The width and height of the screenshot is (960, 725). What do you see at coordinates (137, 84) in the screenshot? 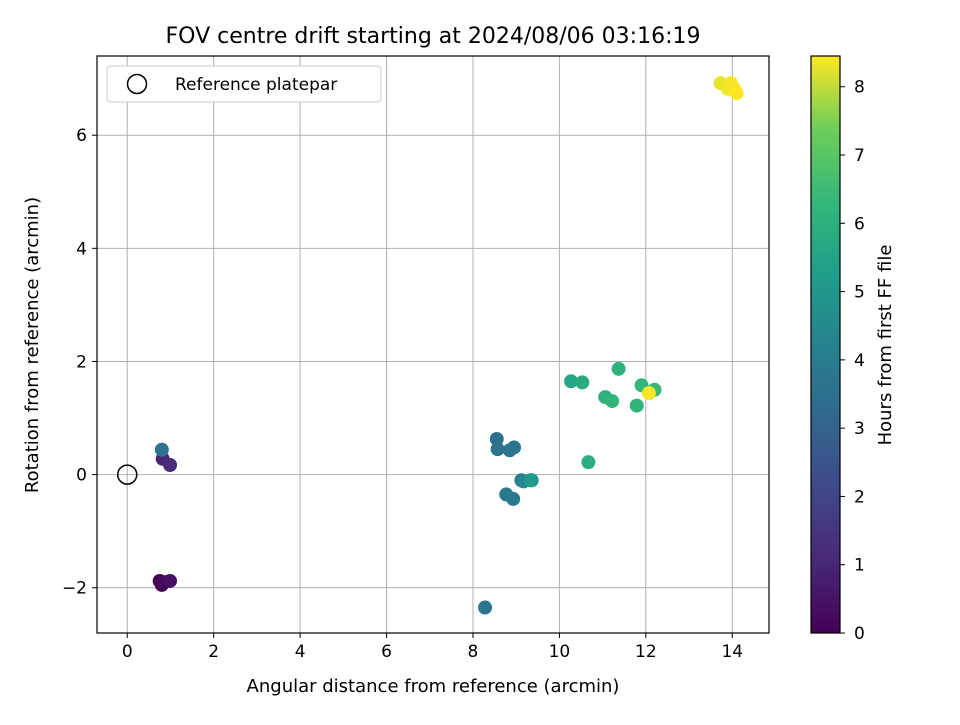
I see `legend-marker` at bounding box center [137, 84].